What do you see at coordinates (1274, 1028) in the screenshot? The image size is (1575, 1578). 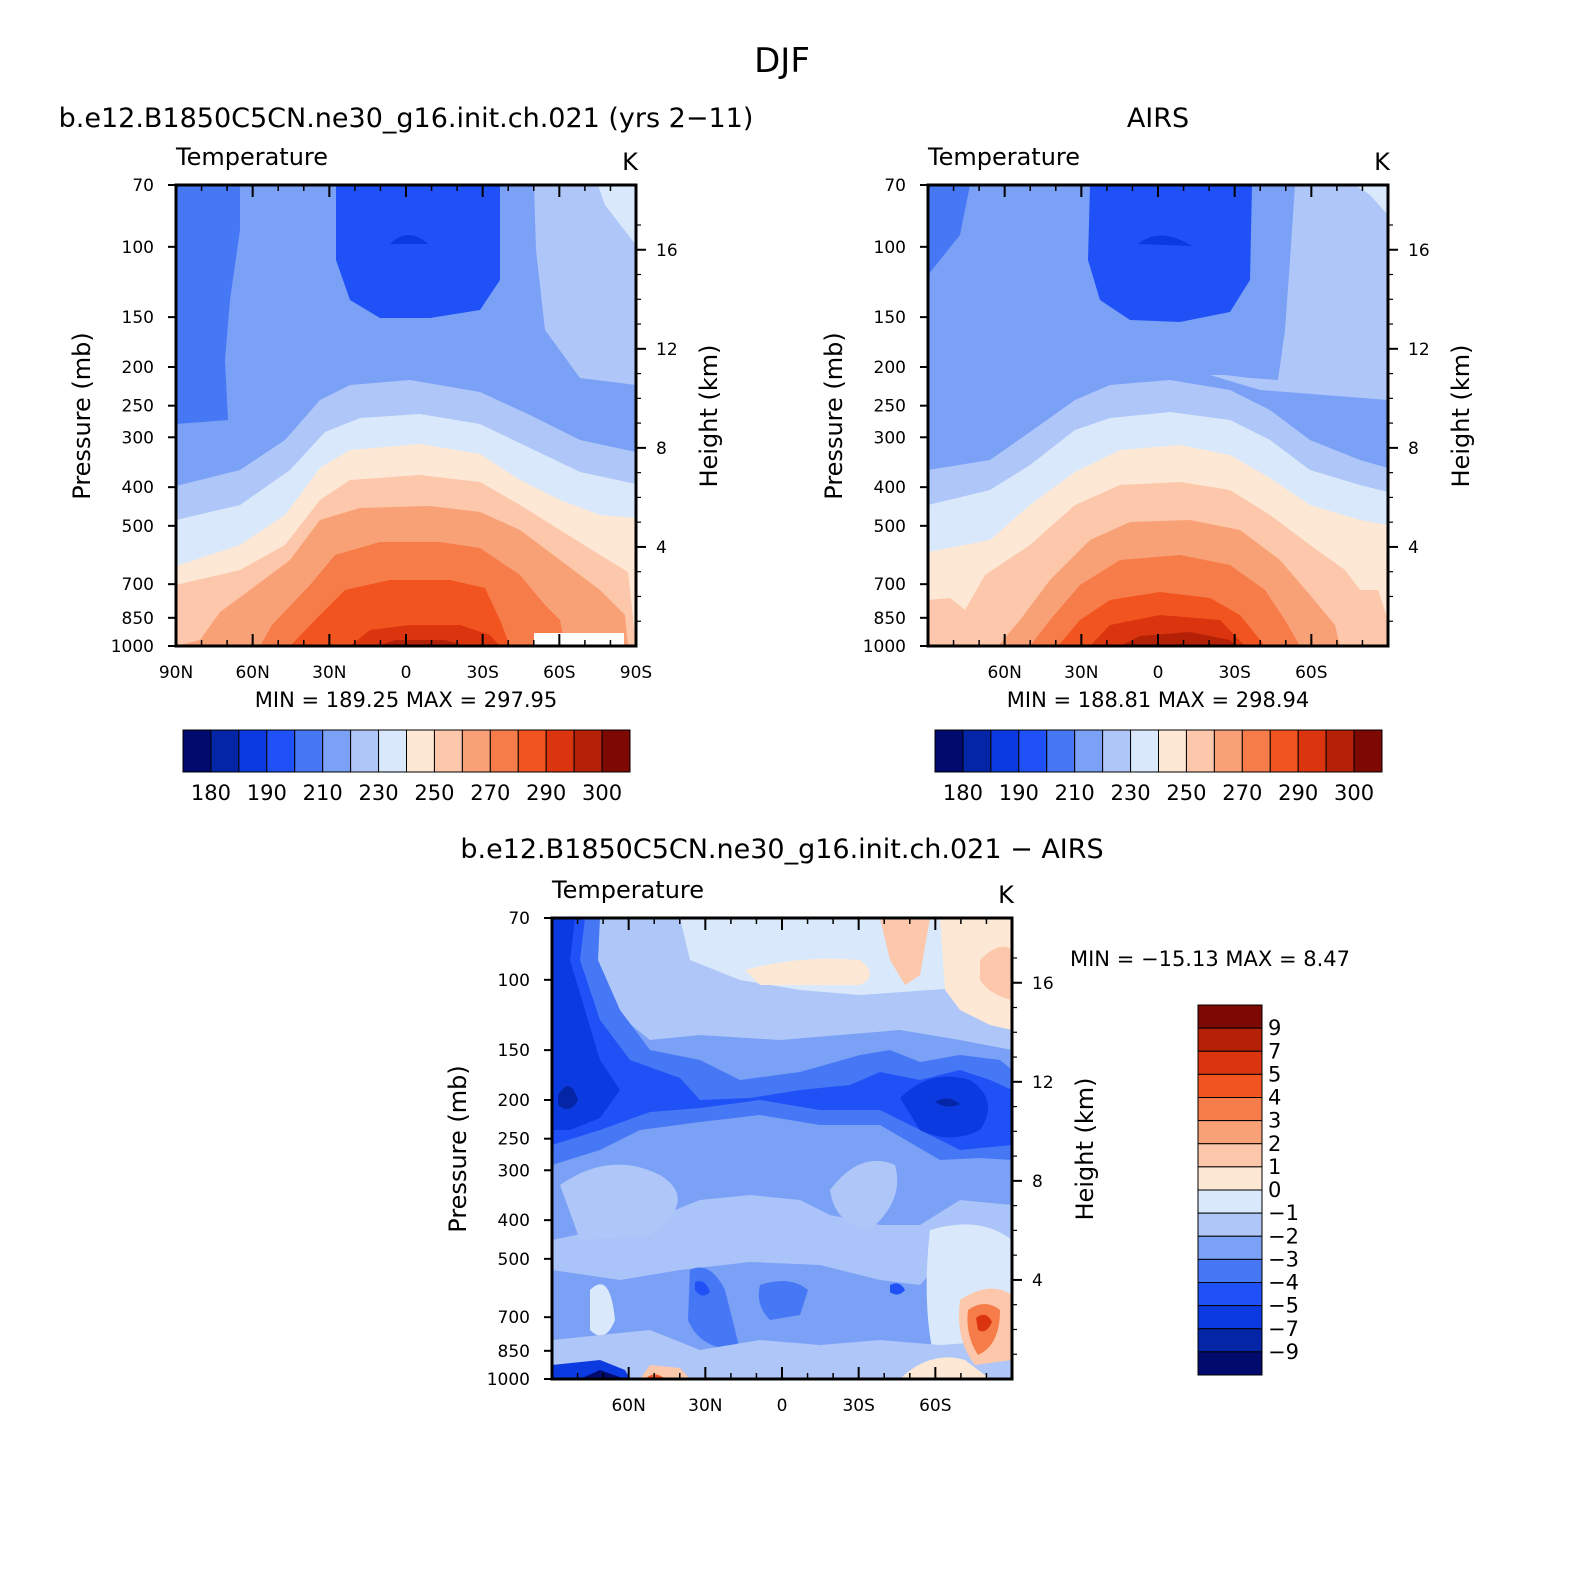 I see `colorbar-label: 9` at bounding box center [1274, 1028].